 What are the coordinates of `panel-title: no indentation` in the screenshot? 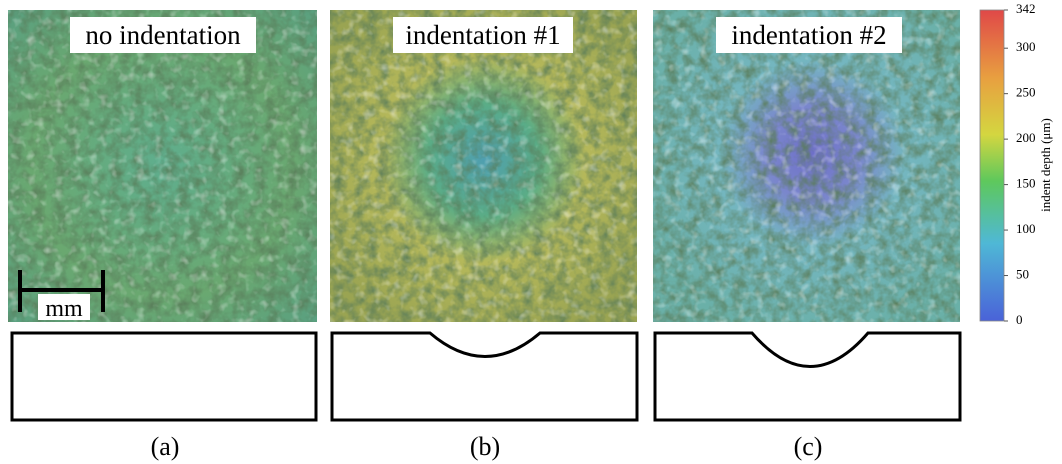 It's located at (163, 35).